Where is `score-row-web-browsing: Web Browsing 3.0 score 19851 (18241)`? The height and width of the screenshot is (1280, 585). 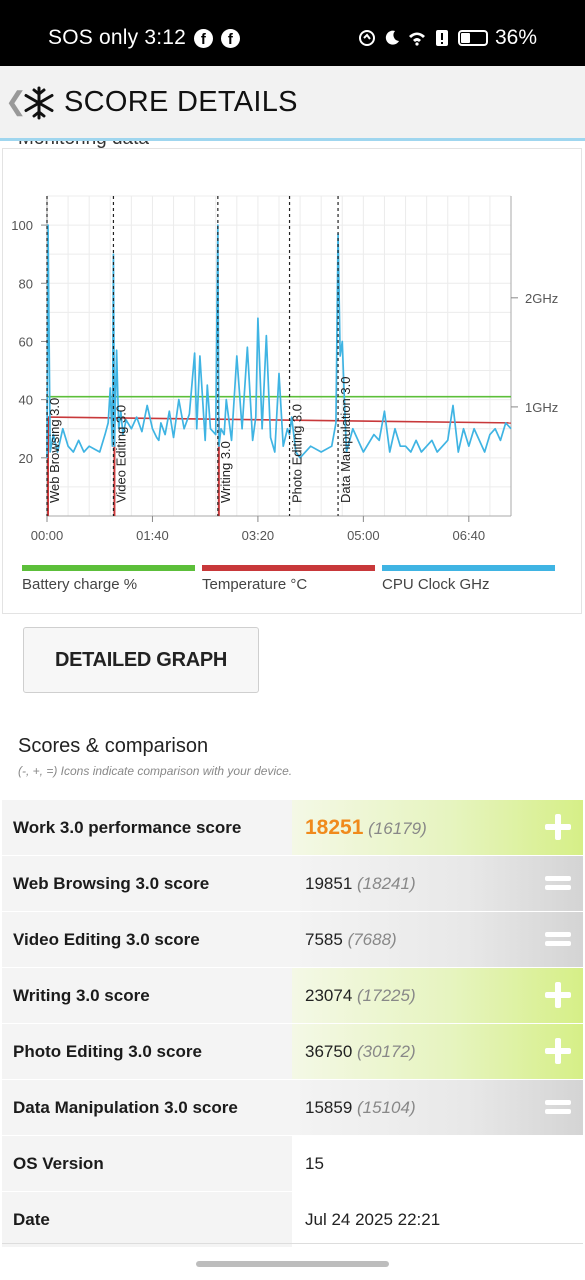
score-row-web-browsing: Web Browsing 3.0 score 19851 (18241) is located at coordinates (292, 884).